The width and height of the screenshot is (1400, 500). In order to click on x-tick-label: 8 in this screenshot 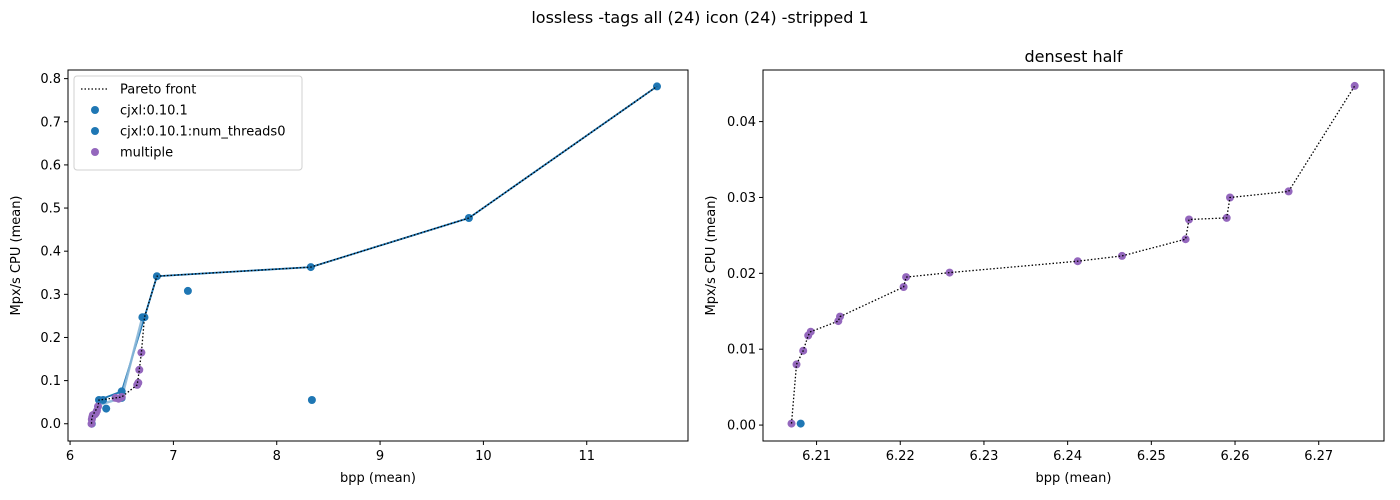, I will do `click(277, 456)`.